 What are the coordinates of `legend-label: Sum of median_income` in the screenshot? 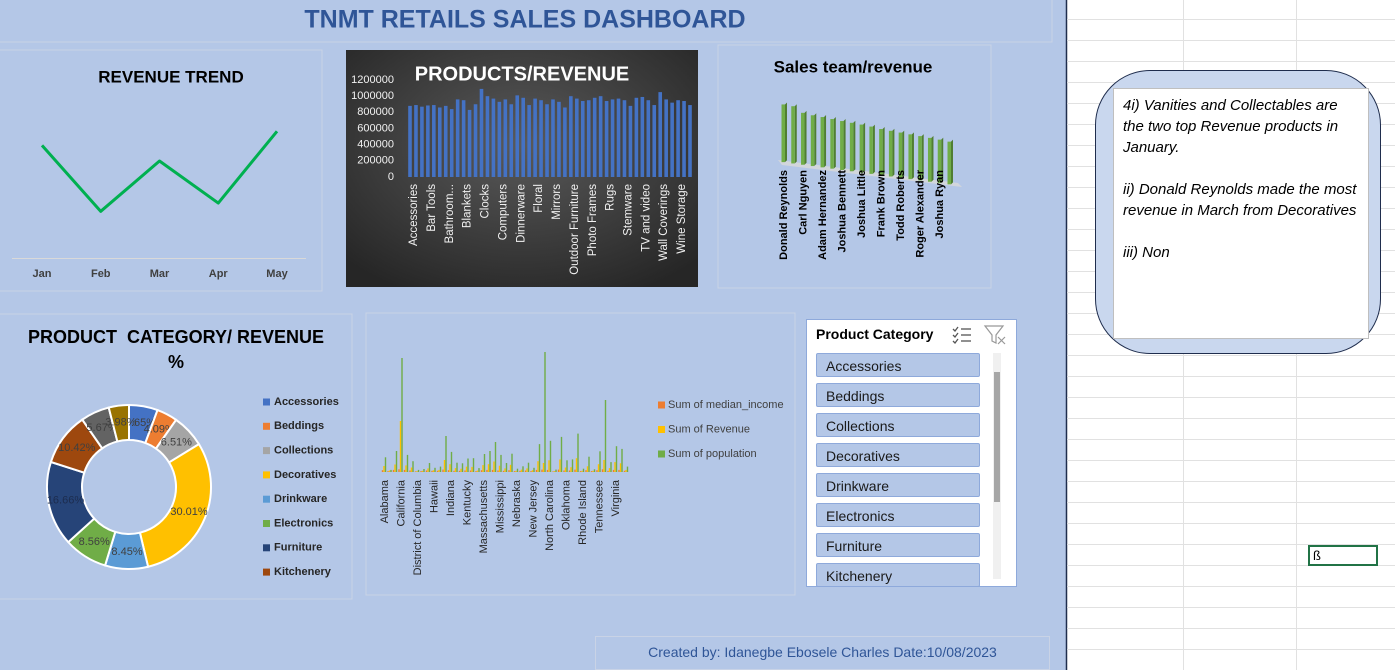 It's located at (726, 405).